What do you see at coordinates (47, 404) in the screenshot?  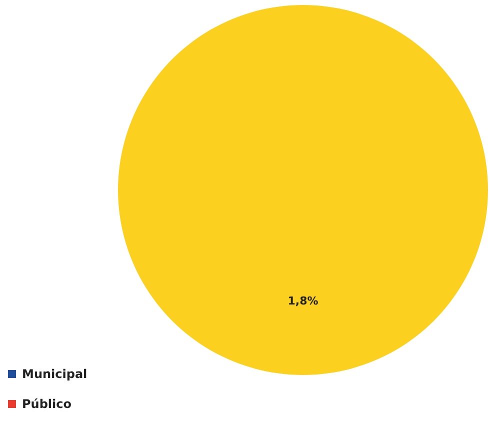 I see `legend-label: Público` at bounding box center [47, 404].